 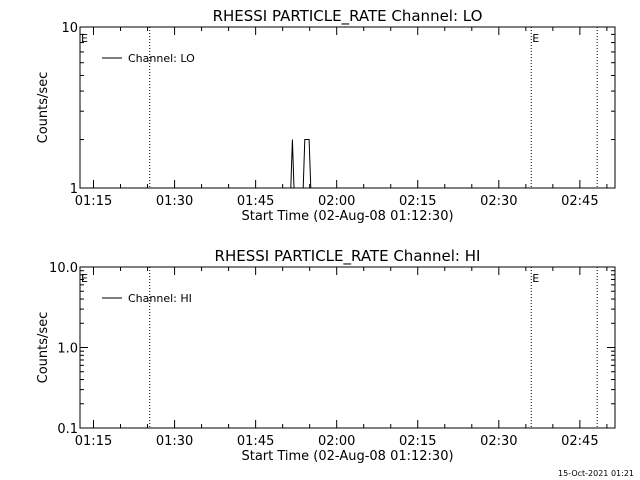 What do you see at coordinates (348, 256) in the screenshot?
I see `chart-title: RHESSI PARTICLE_RATE Channel: HI` at bounding box center [348, 256].